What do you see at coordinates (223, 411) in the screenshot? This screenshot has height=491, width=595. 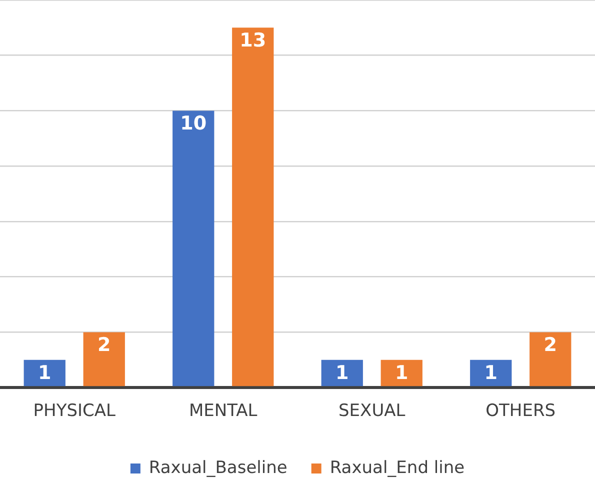 I see `x-tick-label: MENTAL` at bounding box center [223, 411].